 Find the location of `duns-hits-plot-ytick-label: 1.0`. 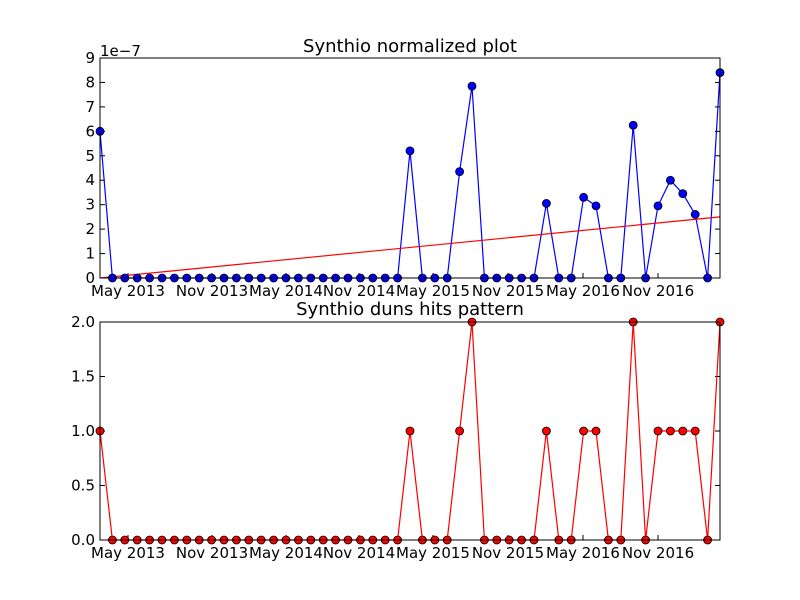

duns-hits-plot-ytick-label: 1.0 is located at coordinates (83, 431).